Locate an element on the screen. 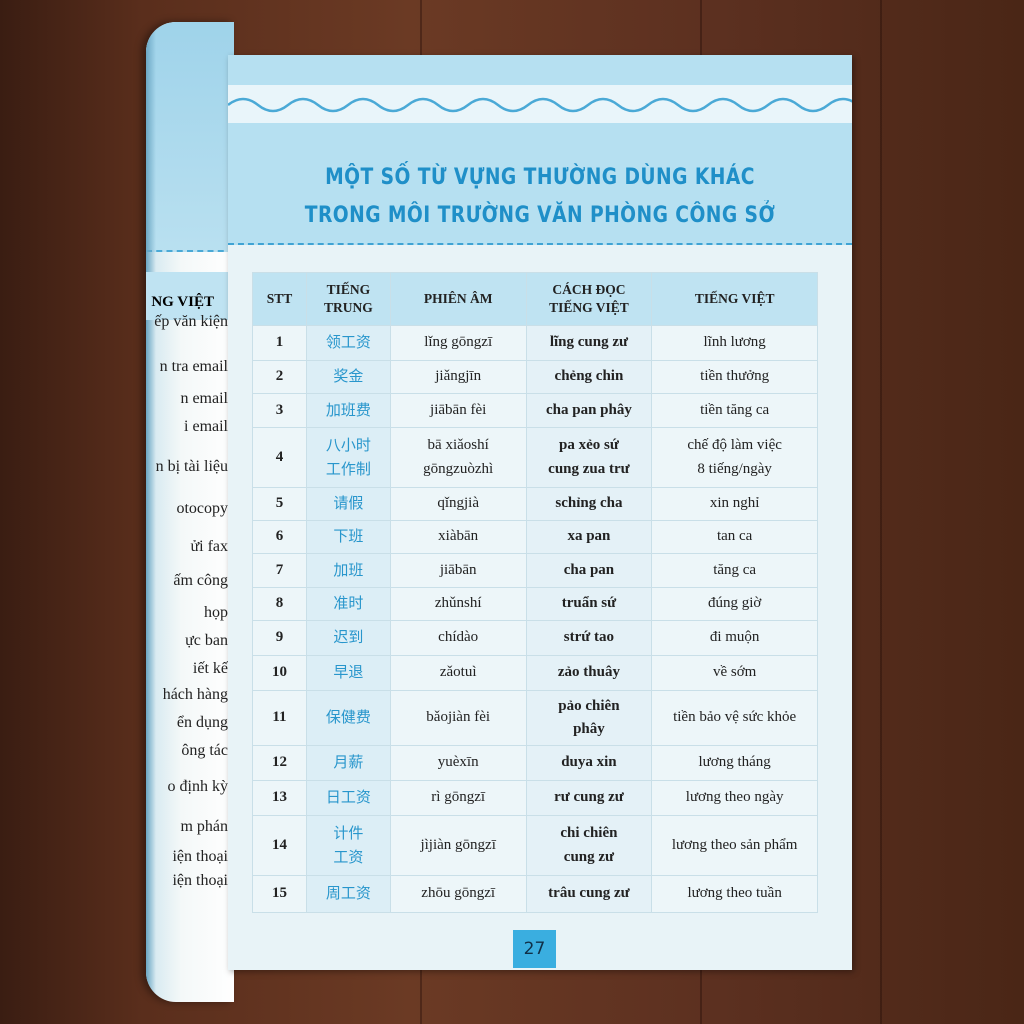 The width and height of the screenshot is (1024, 1024). cell-stt: 7 is located at coordinates (279, 570).